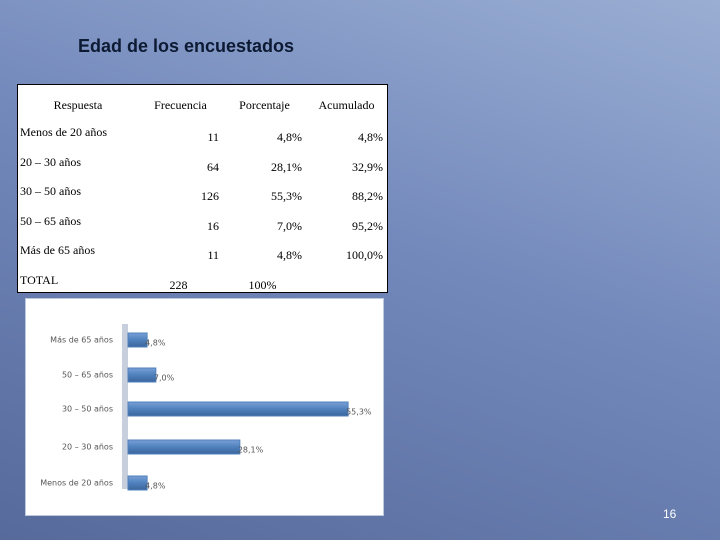 The image size is (720, 540). I want to click on category-label: Más de 65 años, so click(81, 340).